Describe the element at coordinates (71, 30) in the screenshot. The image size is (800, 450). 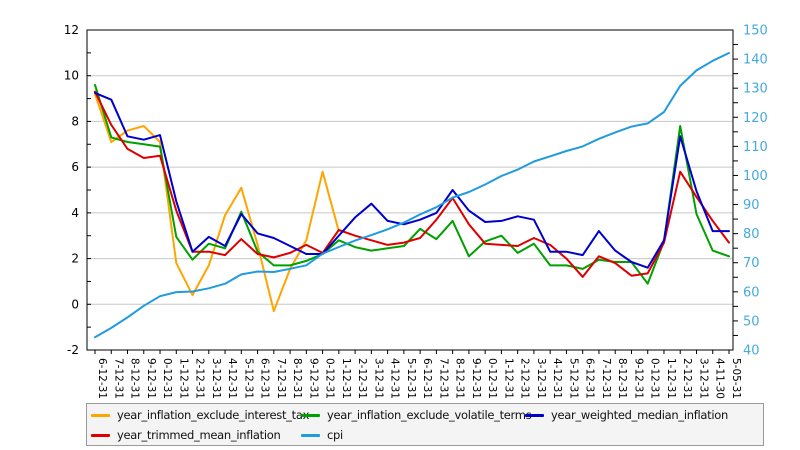
I see `y-left-tick-label: 12` at that location.